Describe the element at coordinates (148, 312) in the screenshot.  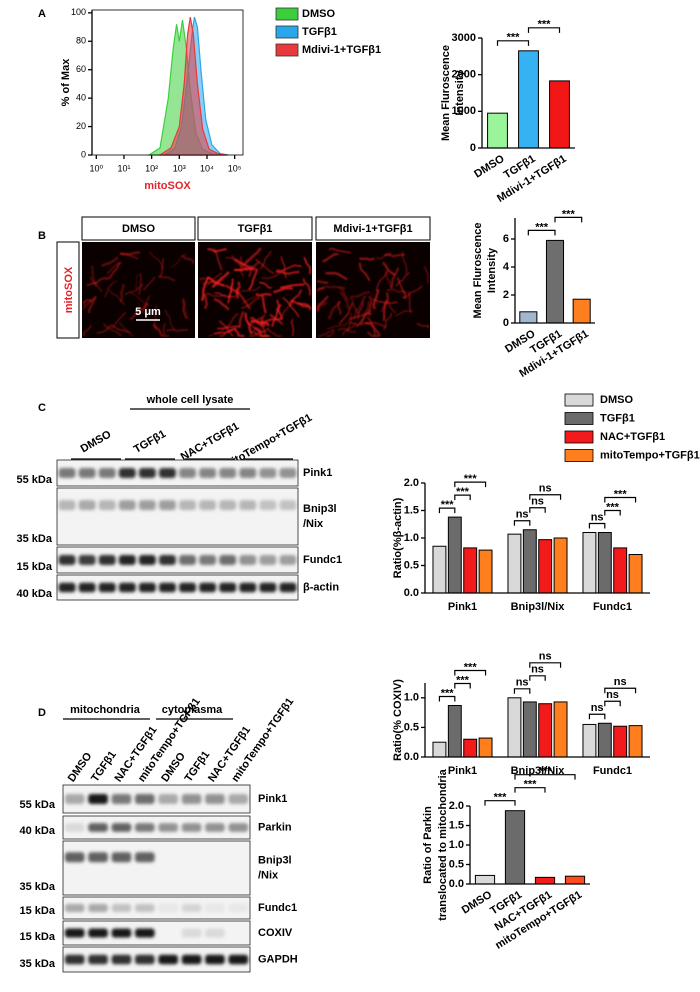
I see `scale-bar-label: 5 μm` at that location.